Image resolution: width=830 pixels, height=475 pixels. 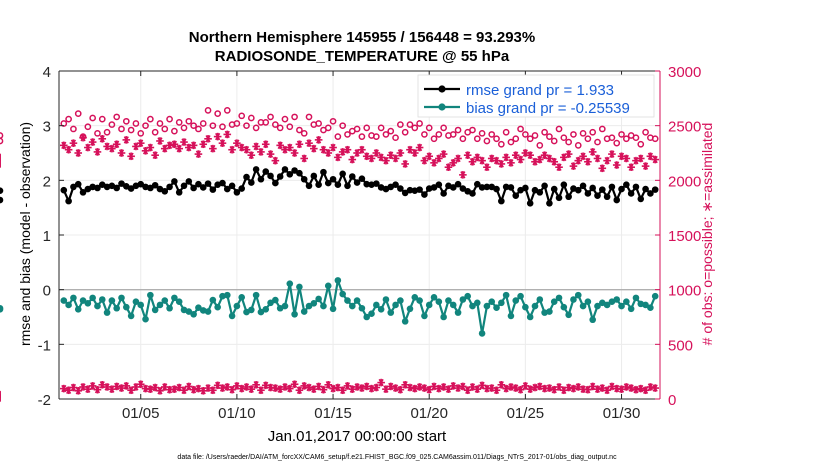 What do you see at coordinates (672, 400) in the screenshot?
I see `y-right-tick-label: 0` at bounding box center [672, 400].